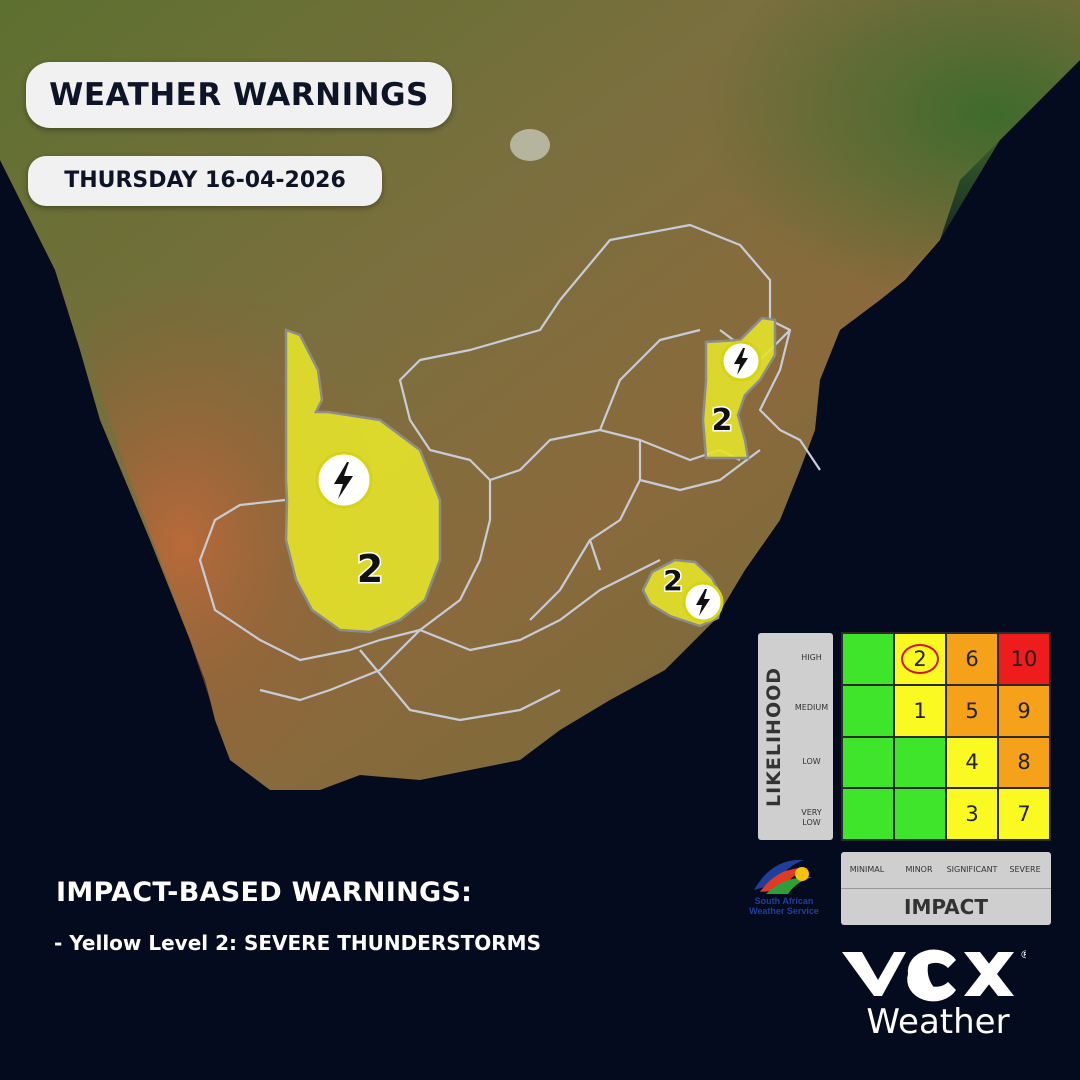 This screenshot has height=1080, width=1080. Describe the element at coordinates (530, 145) in the screenshot. I see `salt-pan` at that location.